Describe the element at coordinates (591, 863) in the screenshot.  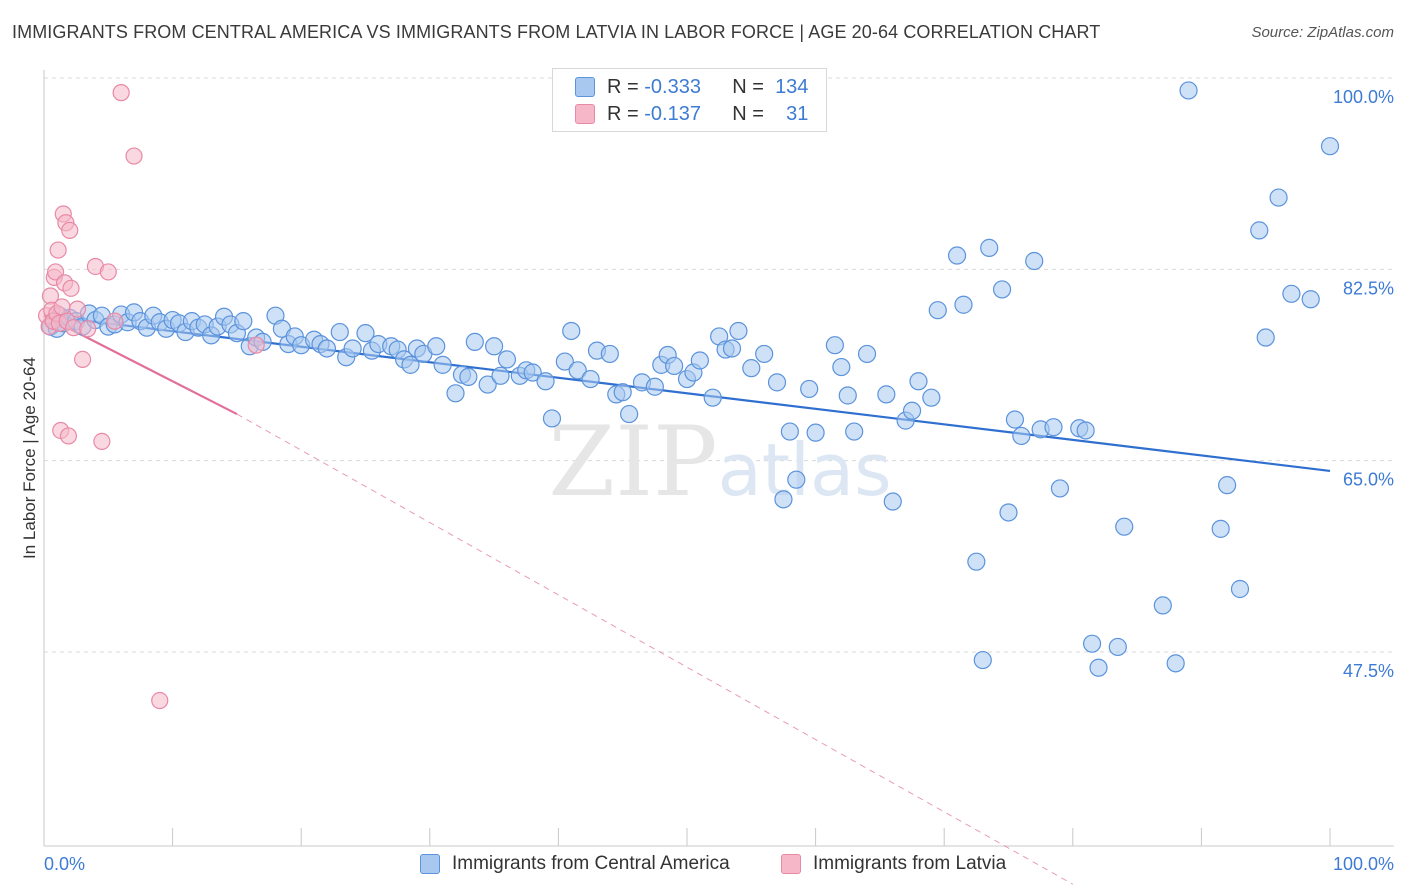
I see `bottom-legend-label: Immigrants from Central America` at that location.